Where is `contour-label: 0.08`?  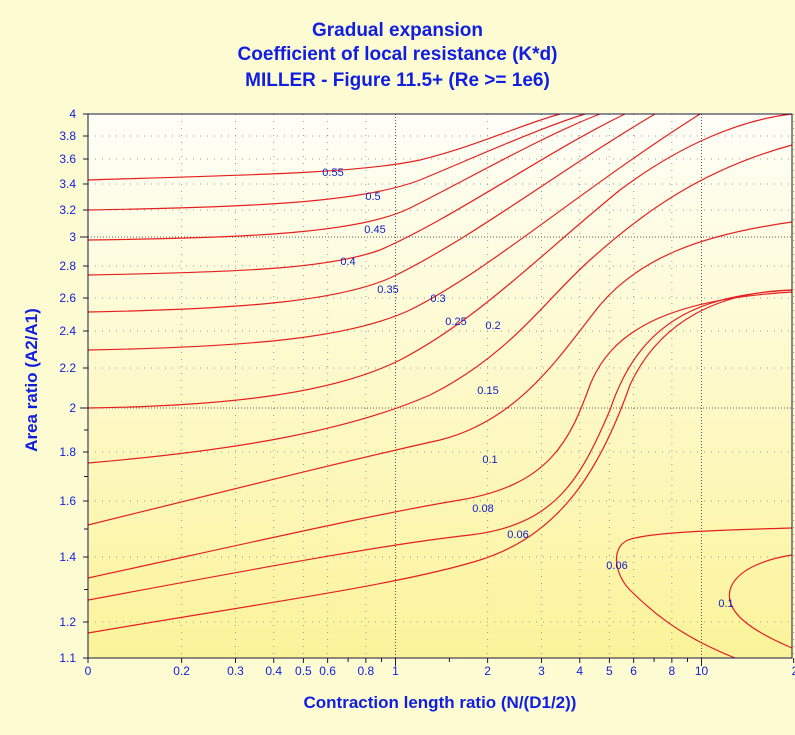 contour-label: 0.08 is located at coordinates (482, 509).